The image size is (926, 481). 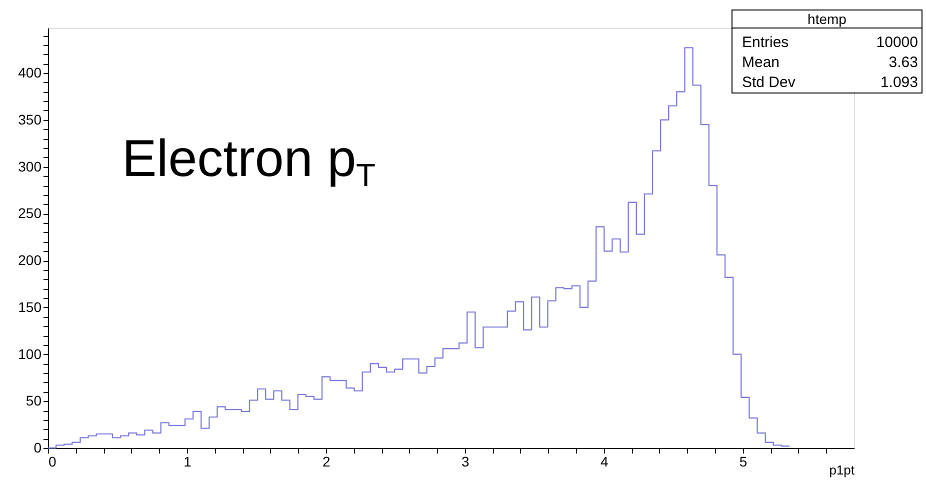 What do you see at coordinates (827, 19) in the screenshot?
I see `text: htemp` at bounding box center [827, 19].